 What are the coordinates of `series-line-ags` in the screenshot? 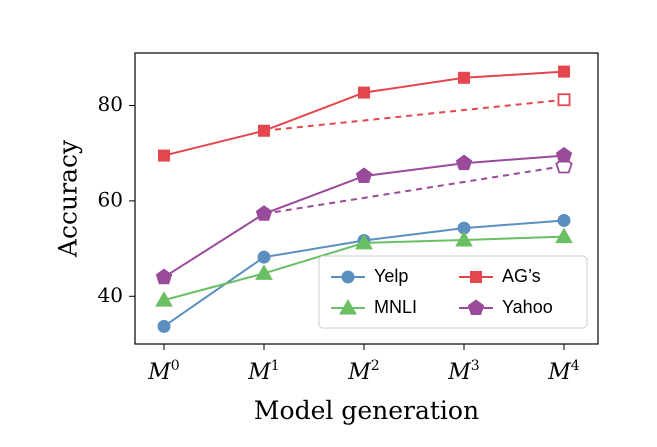 It's located at (364, 113).